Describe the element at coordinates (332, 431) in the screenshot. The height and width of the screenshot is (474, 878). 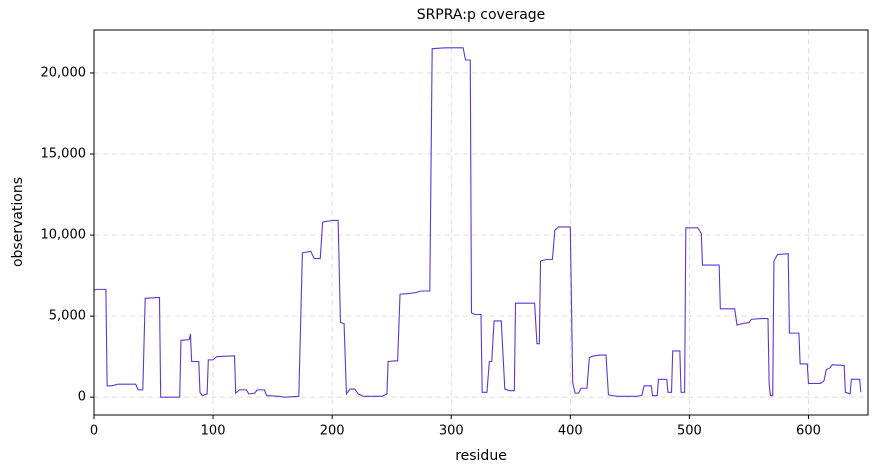
I see `x-tick-label: 200` at that location.